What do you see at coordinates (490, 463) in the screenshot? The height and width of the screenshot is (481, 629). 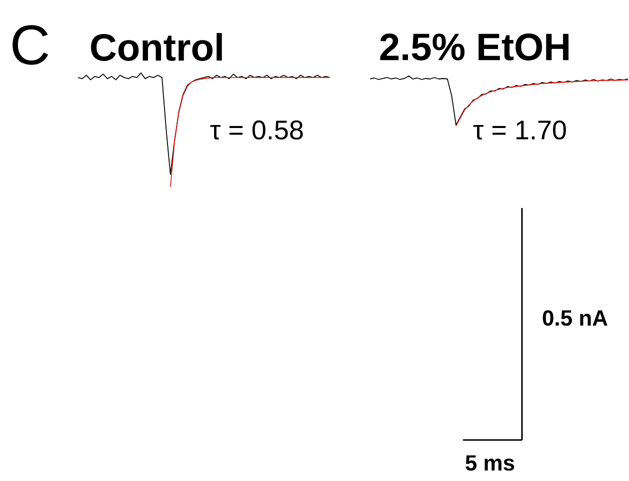 I see `text: 5 ms` at bounding box center [490, 463].